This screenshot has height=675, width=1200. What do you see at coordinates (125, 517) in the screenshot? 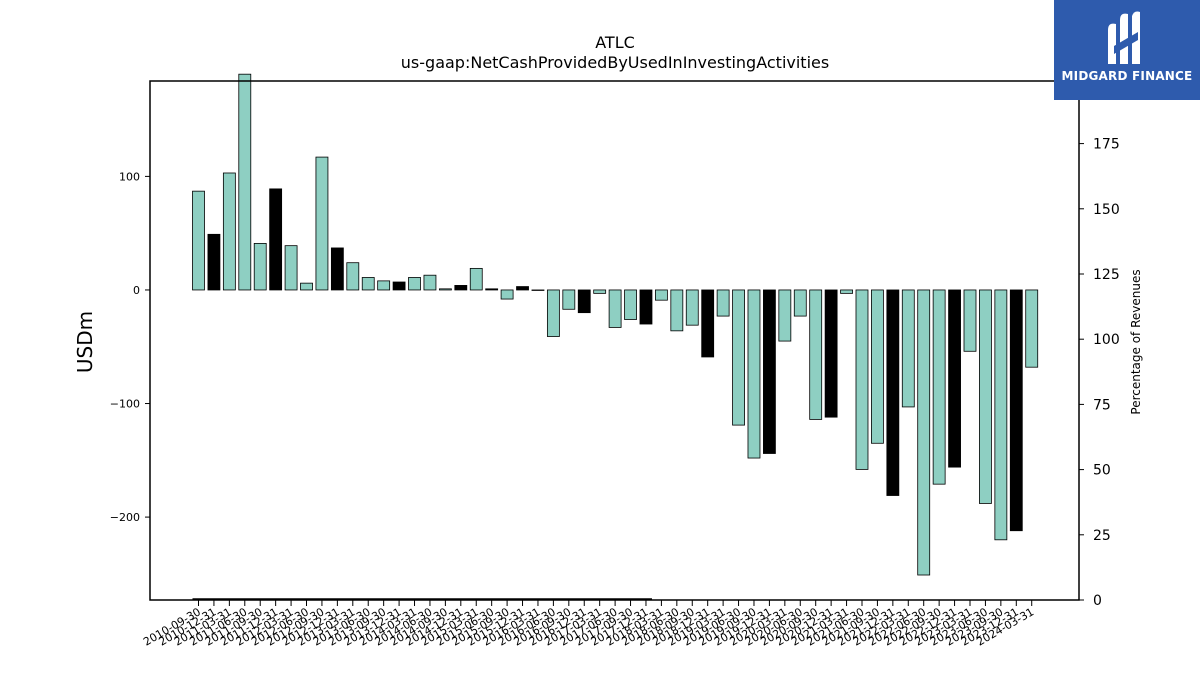
I see `y-tick-label: −200` at bounding box center [125, 517].